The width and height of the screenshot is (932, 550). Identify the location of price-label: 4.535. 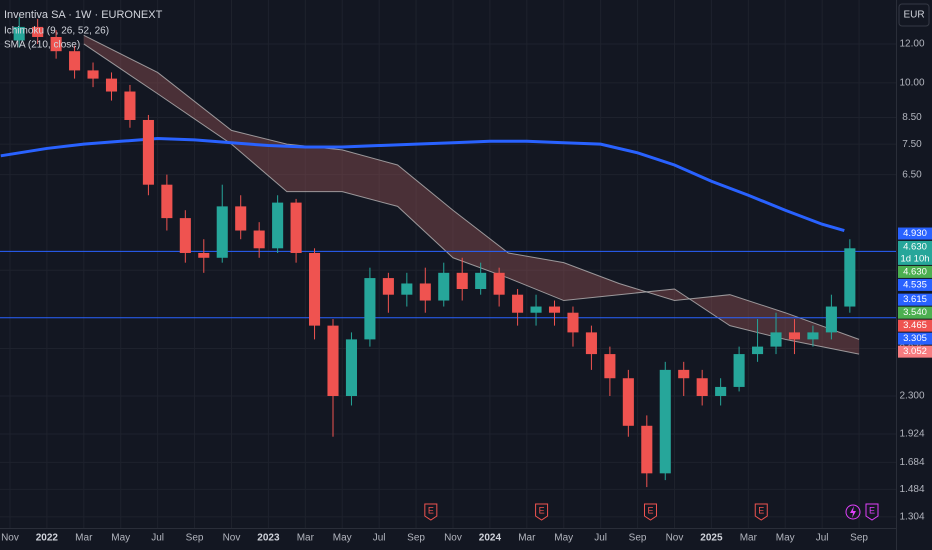
(915, 284).